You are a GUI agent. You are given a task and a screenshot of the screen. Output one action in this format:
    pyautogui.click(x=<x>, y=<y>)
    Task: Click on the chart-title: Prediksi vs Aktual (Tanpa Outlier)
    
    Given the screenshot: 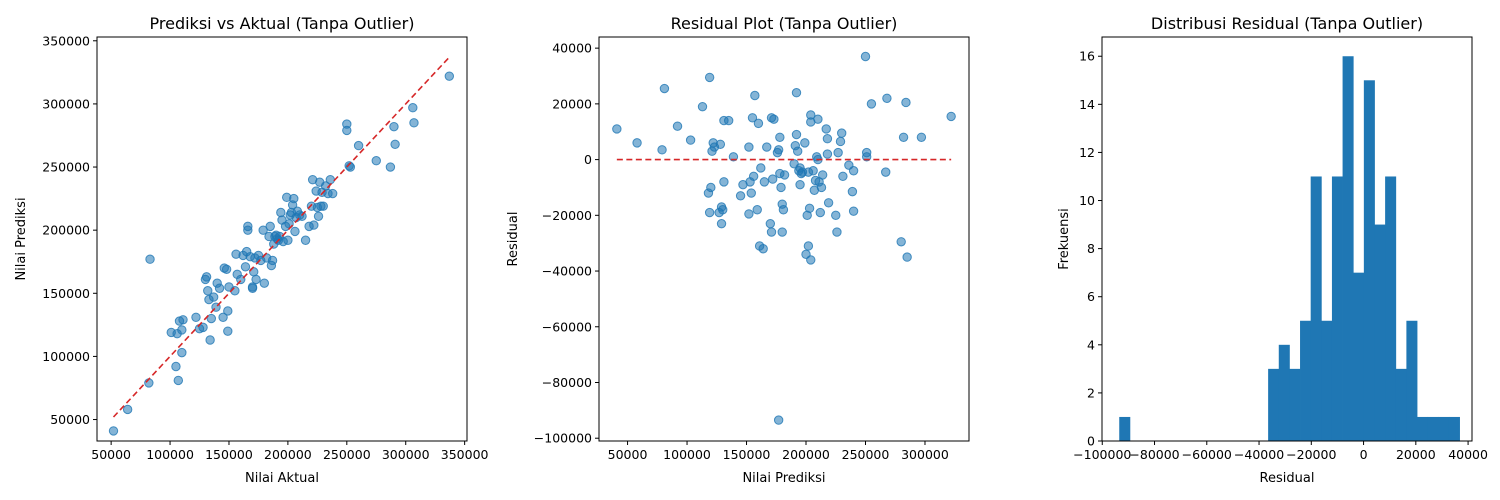 What is the action you would take?
    pyautogui.click(x=282, y=23)
    